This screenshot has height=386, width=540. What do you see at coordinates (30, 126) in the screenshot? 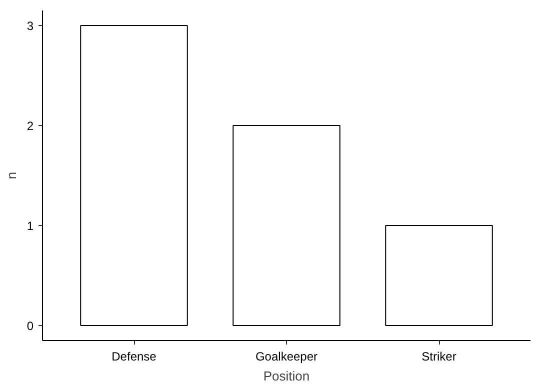
I see `y-tick-label: 2` at bounding box center [30, 126].